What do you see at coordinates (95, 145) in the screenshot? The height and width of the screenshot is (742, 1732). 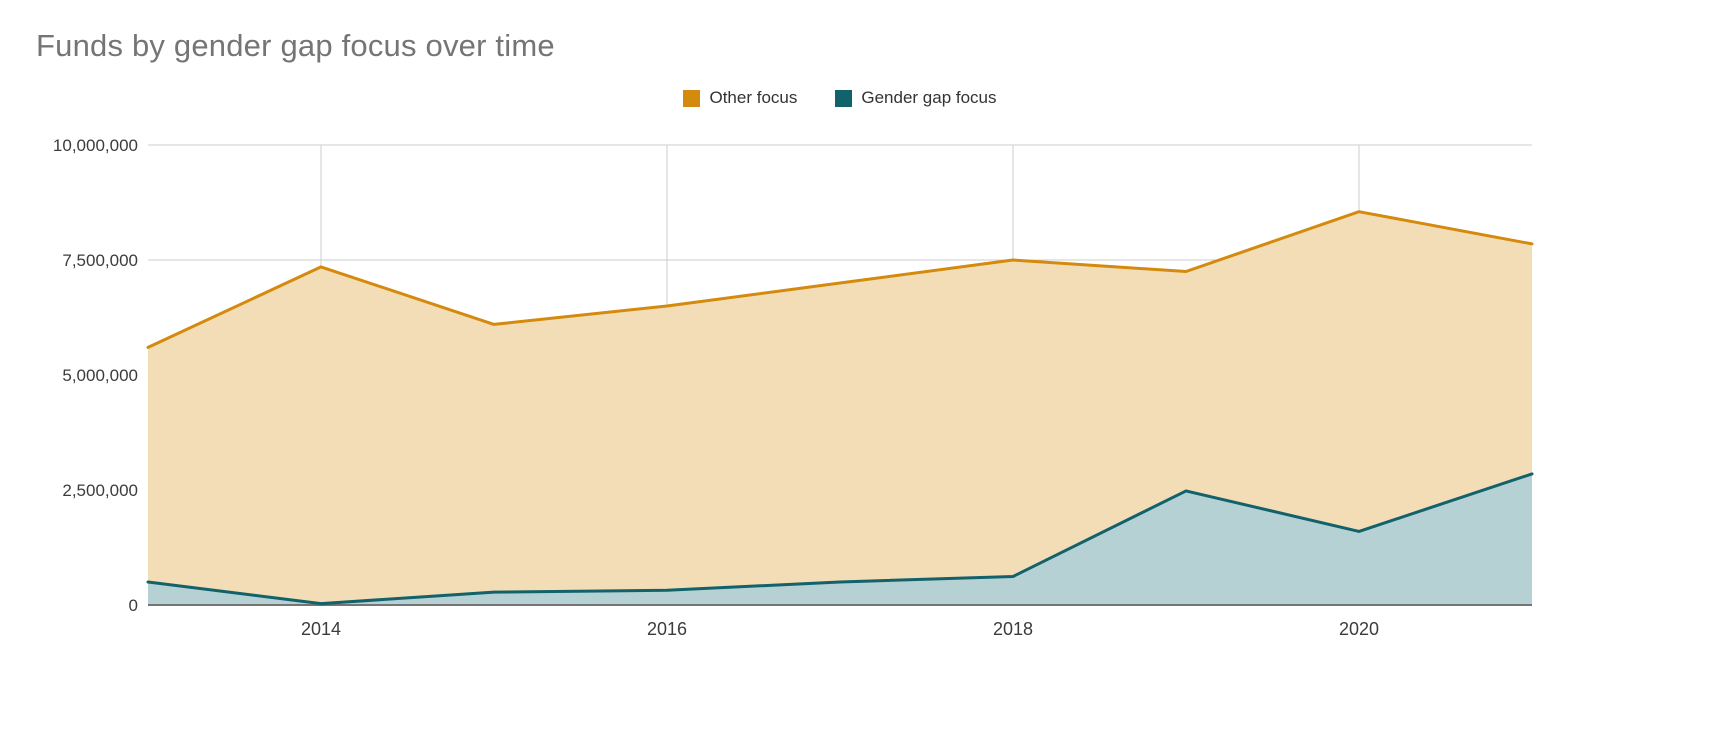 I see `y-tick-label: 10,000,000` at bounding box center [95, 145].